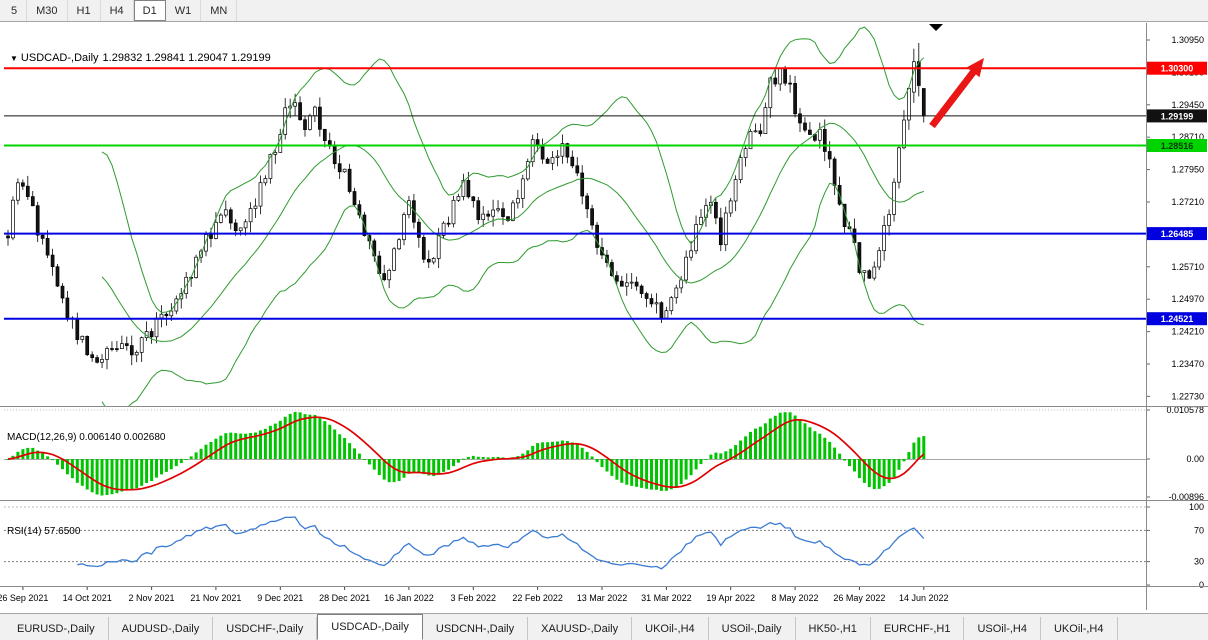 The width and height of the screenshot is (1208, 640). I want to click on svg-text: 30, so click(1199, 562).